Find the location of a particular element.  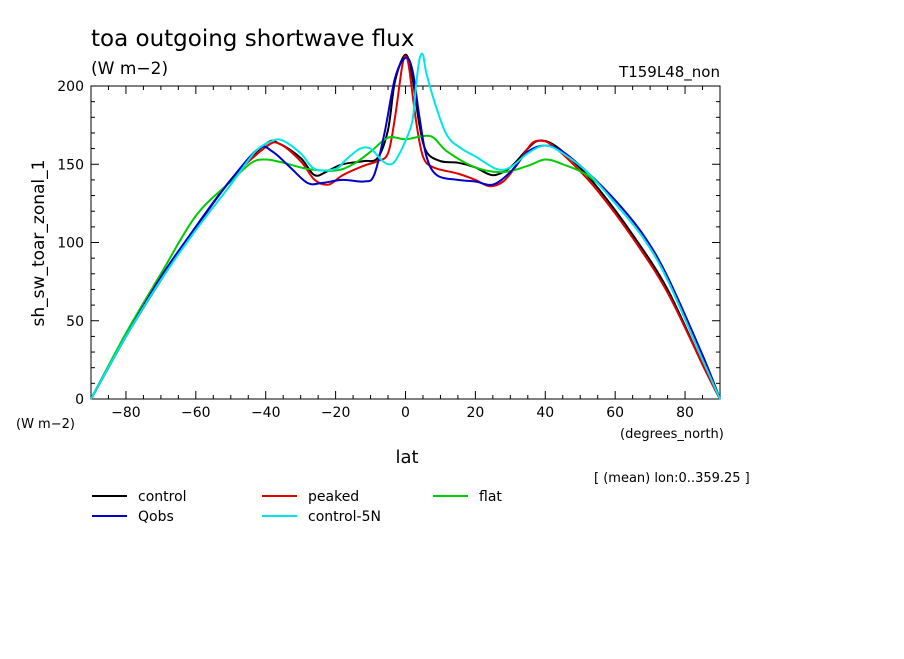

y-tick-label: 200 is located at coordinates (70, 87).